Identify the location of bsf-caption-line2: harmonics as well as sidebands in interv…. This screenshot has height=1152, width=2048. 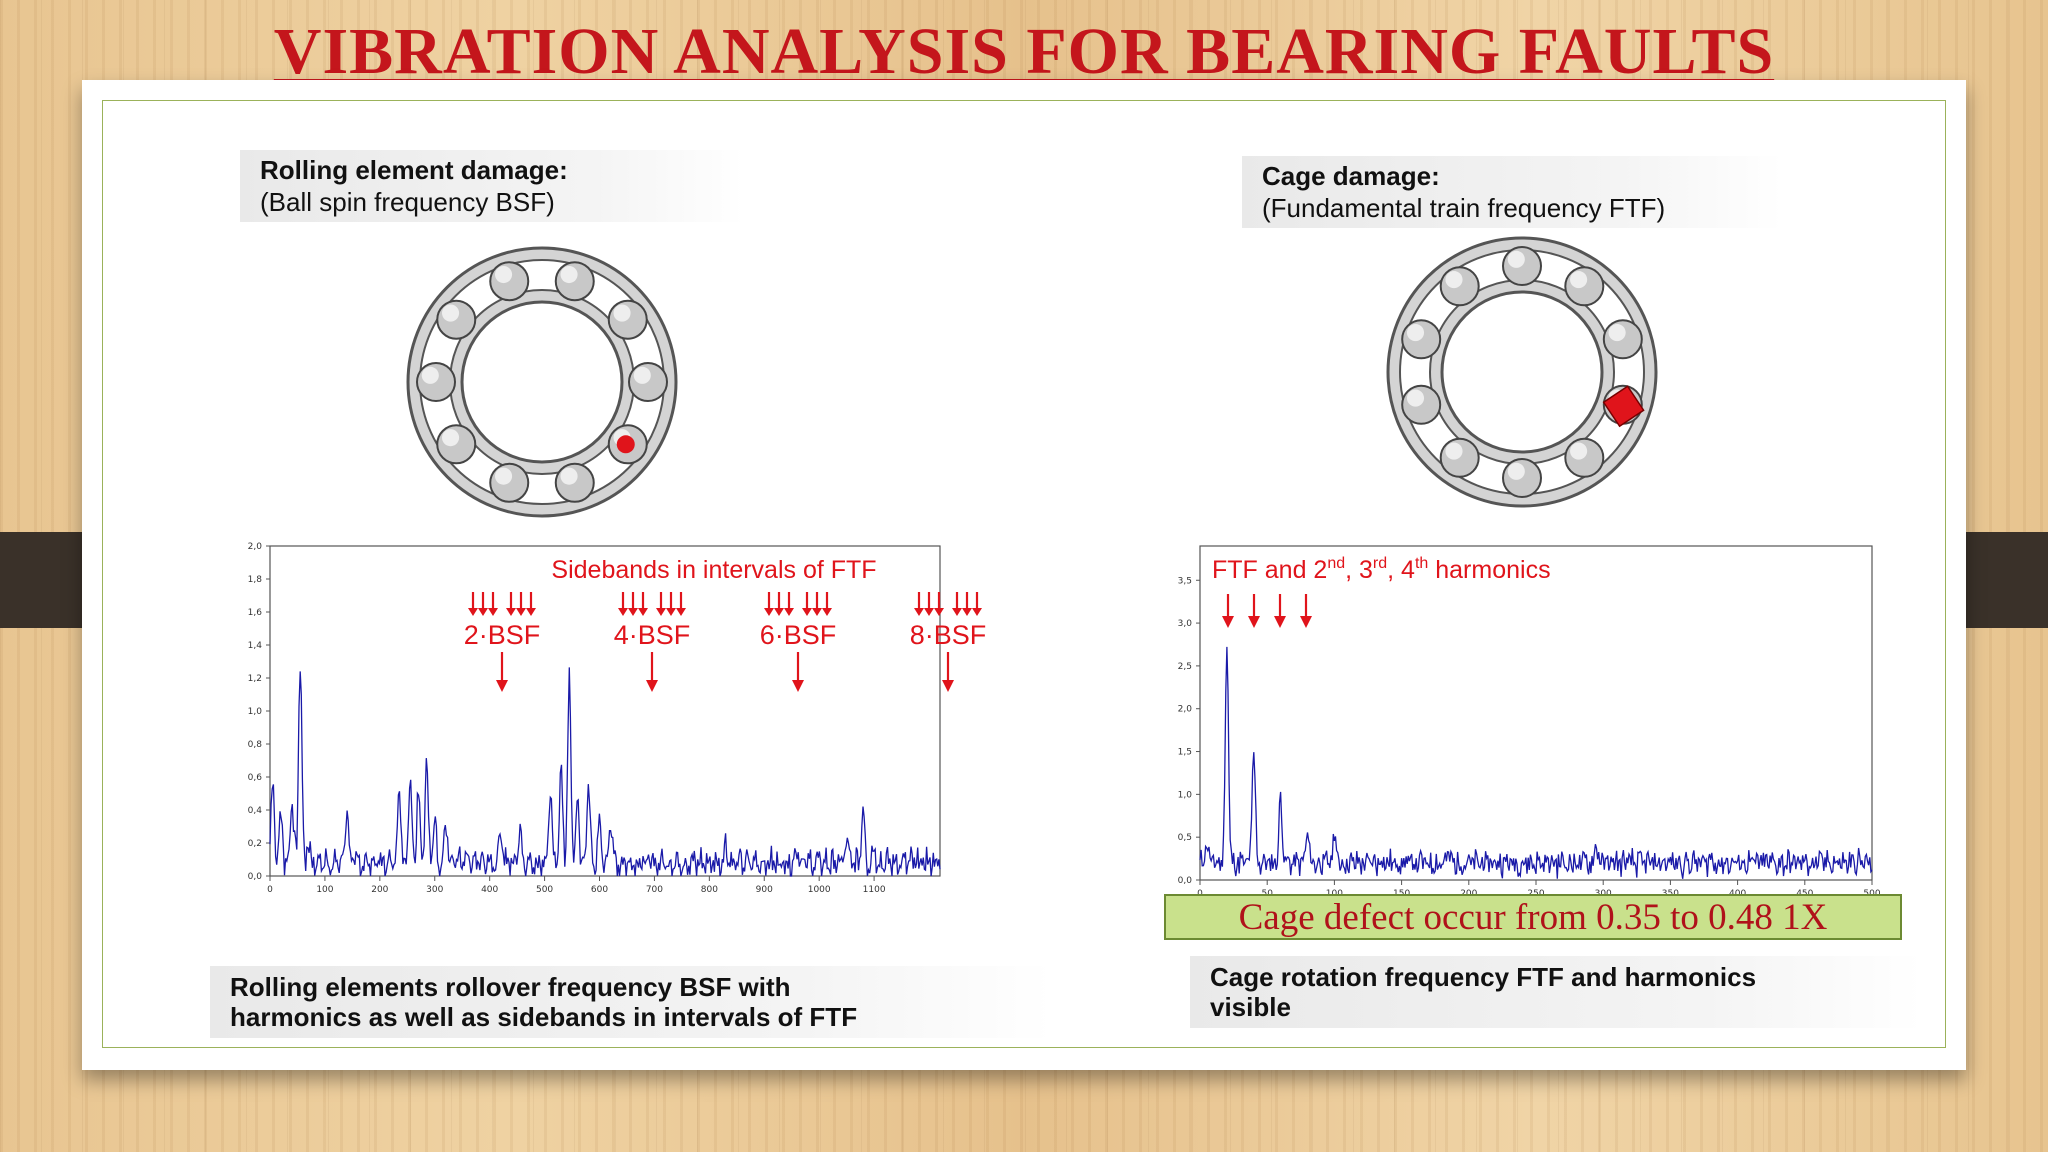
(544, 1017).